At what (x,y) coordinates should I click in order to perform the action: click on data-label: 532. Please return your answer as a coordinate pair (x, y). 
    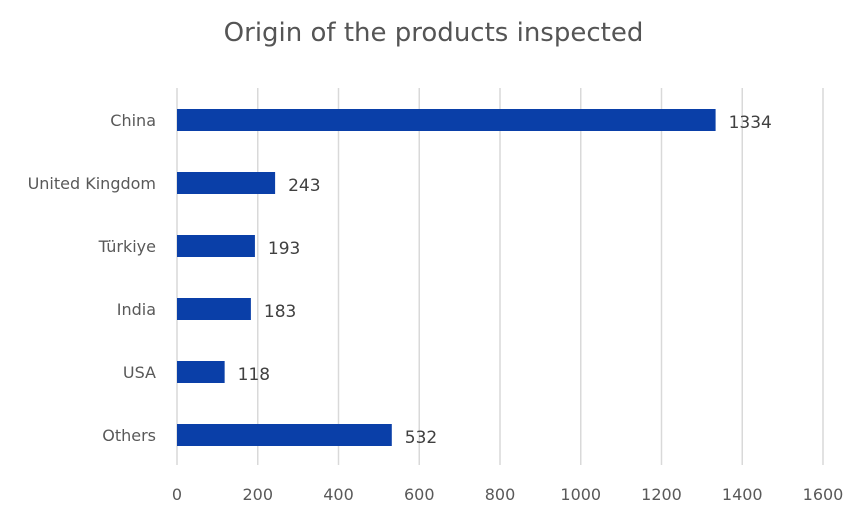
    Looking at the image, I should click on (421, 438).